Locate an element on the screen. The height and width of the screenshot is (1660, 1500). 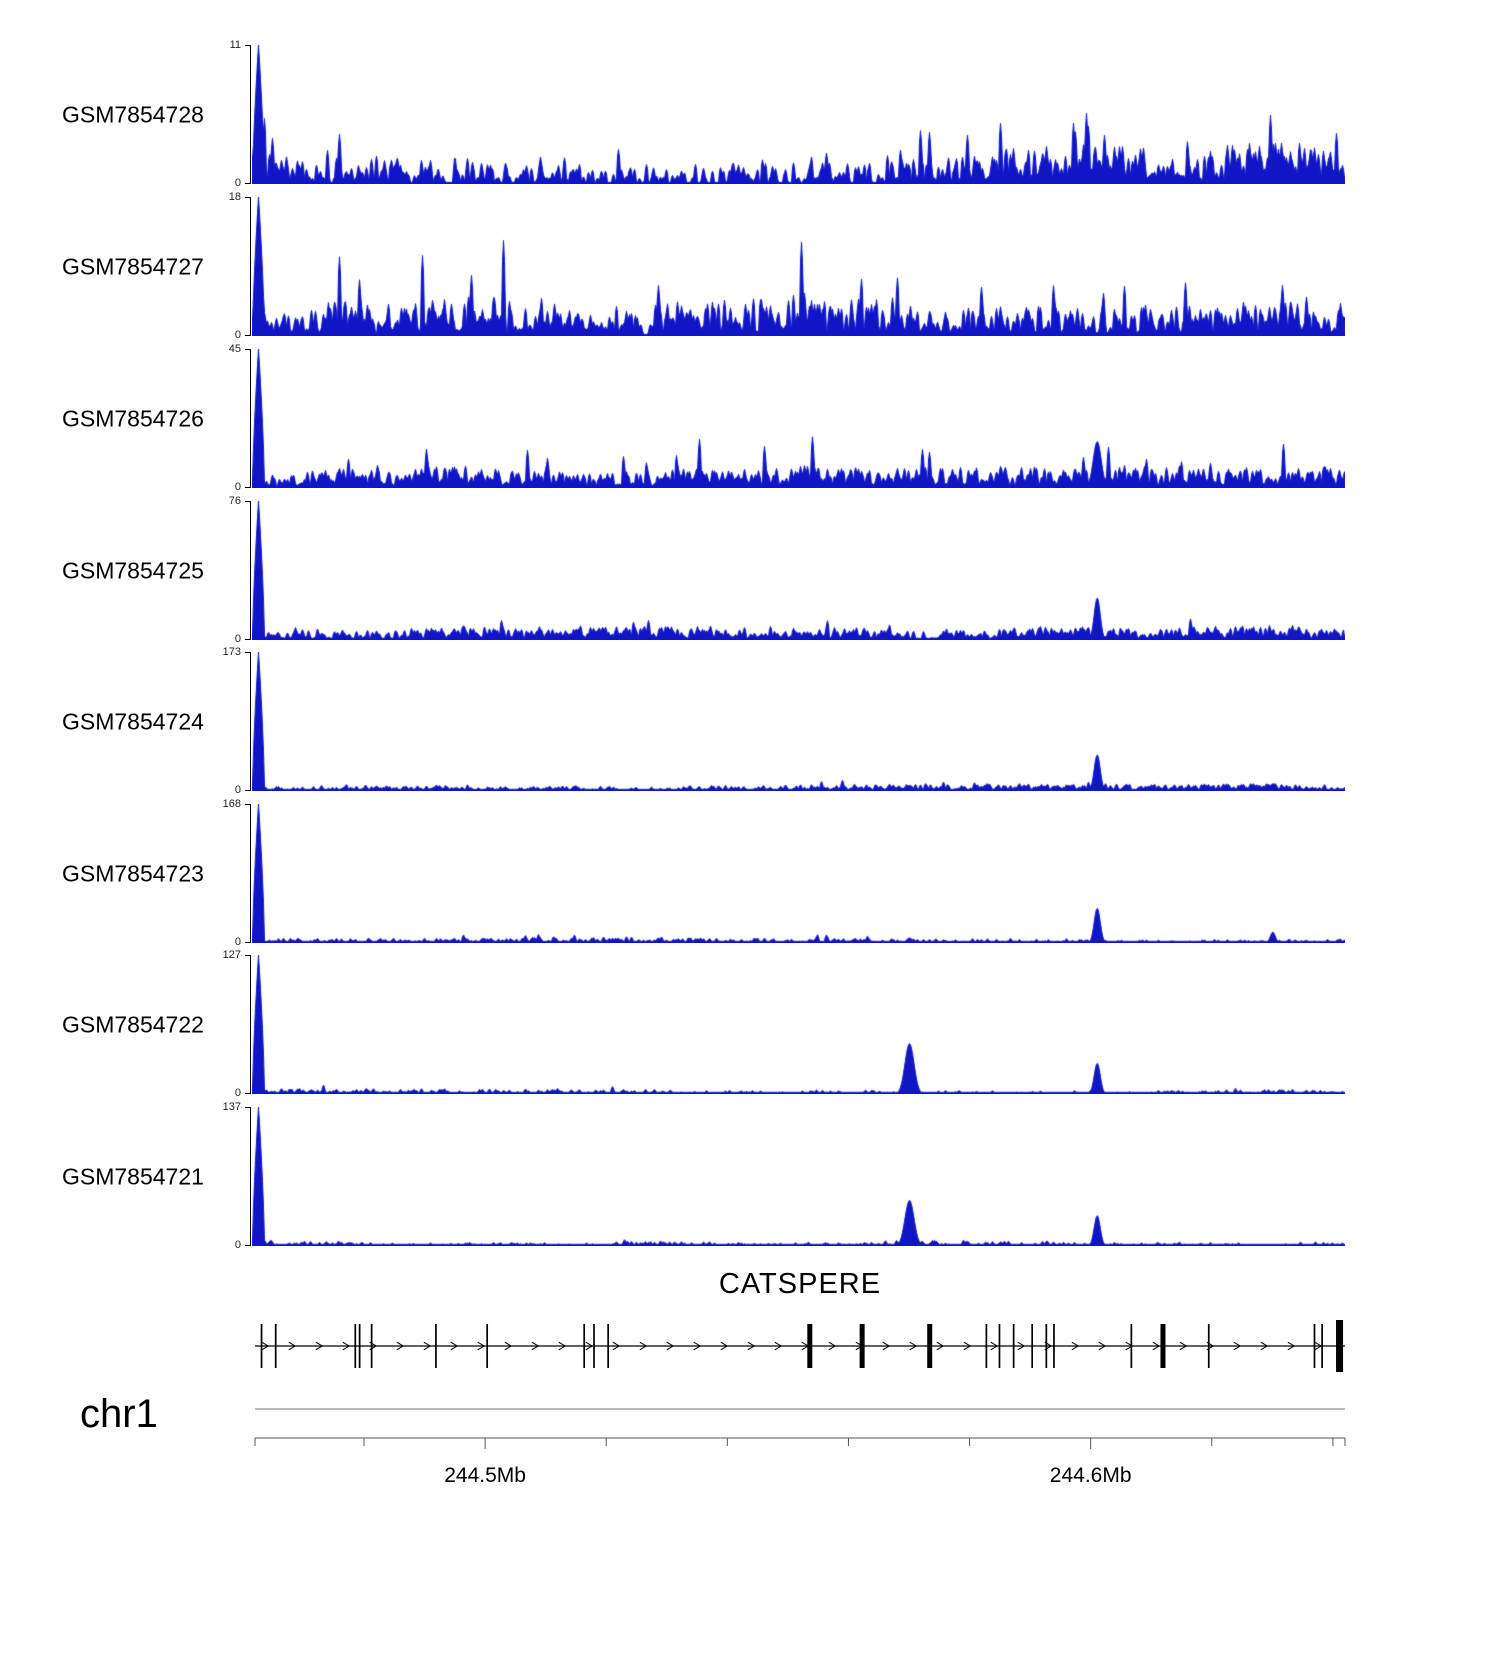
signal-track-GSM7854728: GSM7854728 11 0 is located at coordinates (750, 114).